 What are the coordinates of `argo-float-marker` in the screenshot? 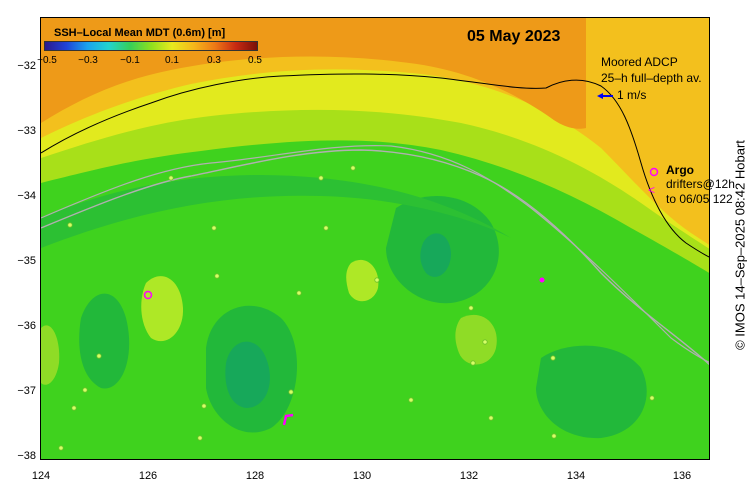 It's located at (148, 295).